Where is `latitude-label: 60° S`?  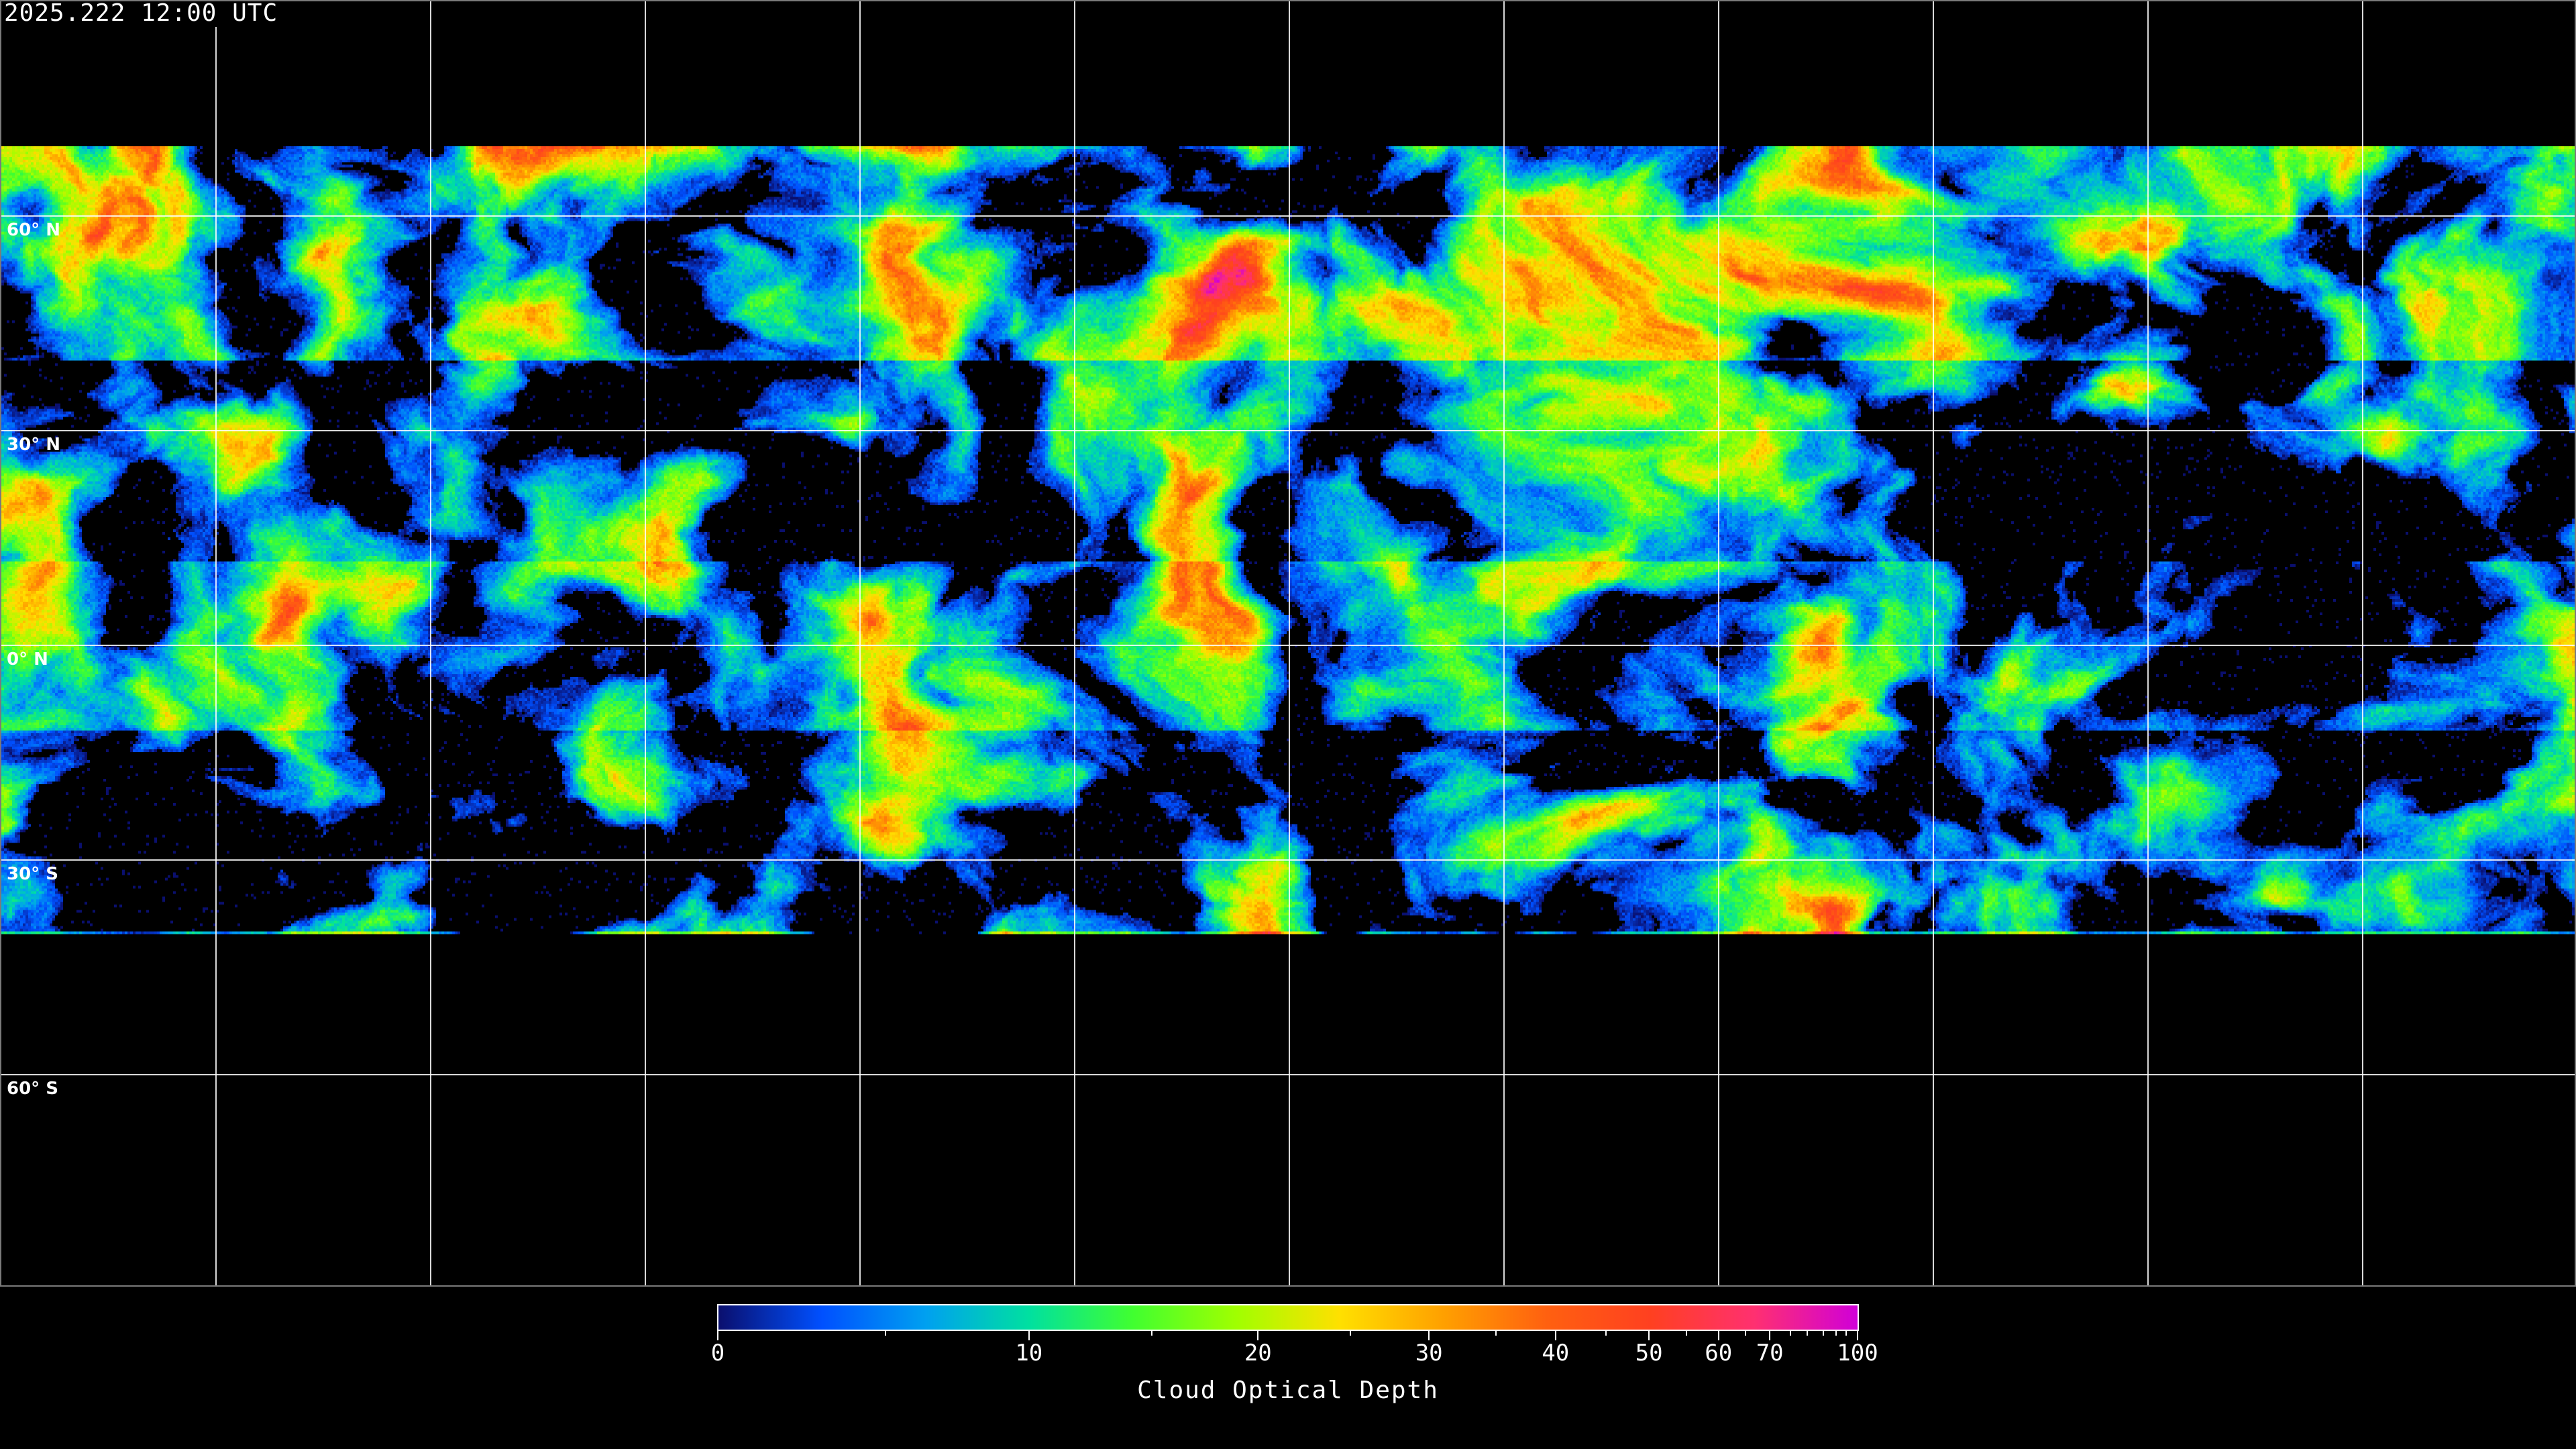 latitude-label: 60° S is located at coordinates (32, 1089).